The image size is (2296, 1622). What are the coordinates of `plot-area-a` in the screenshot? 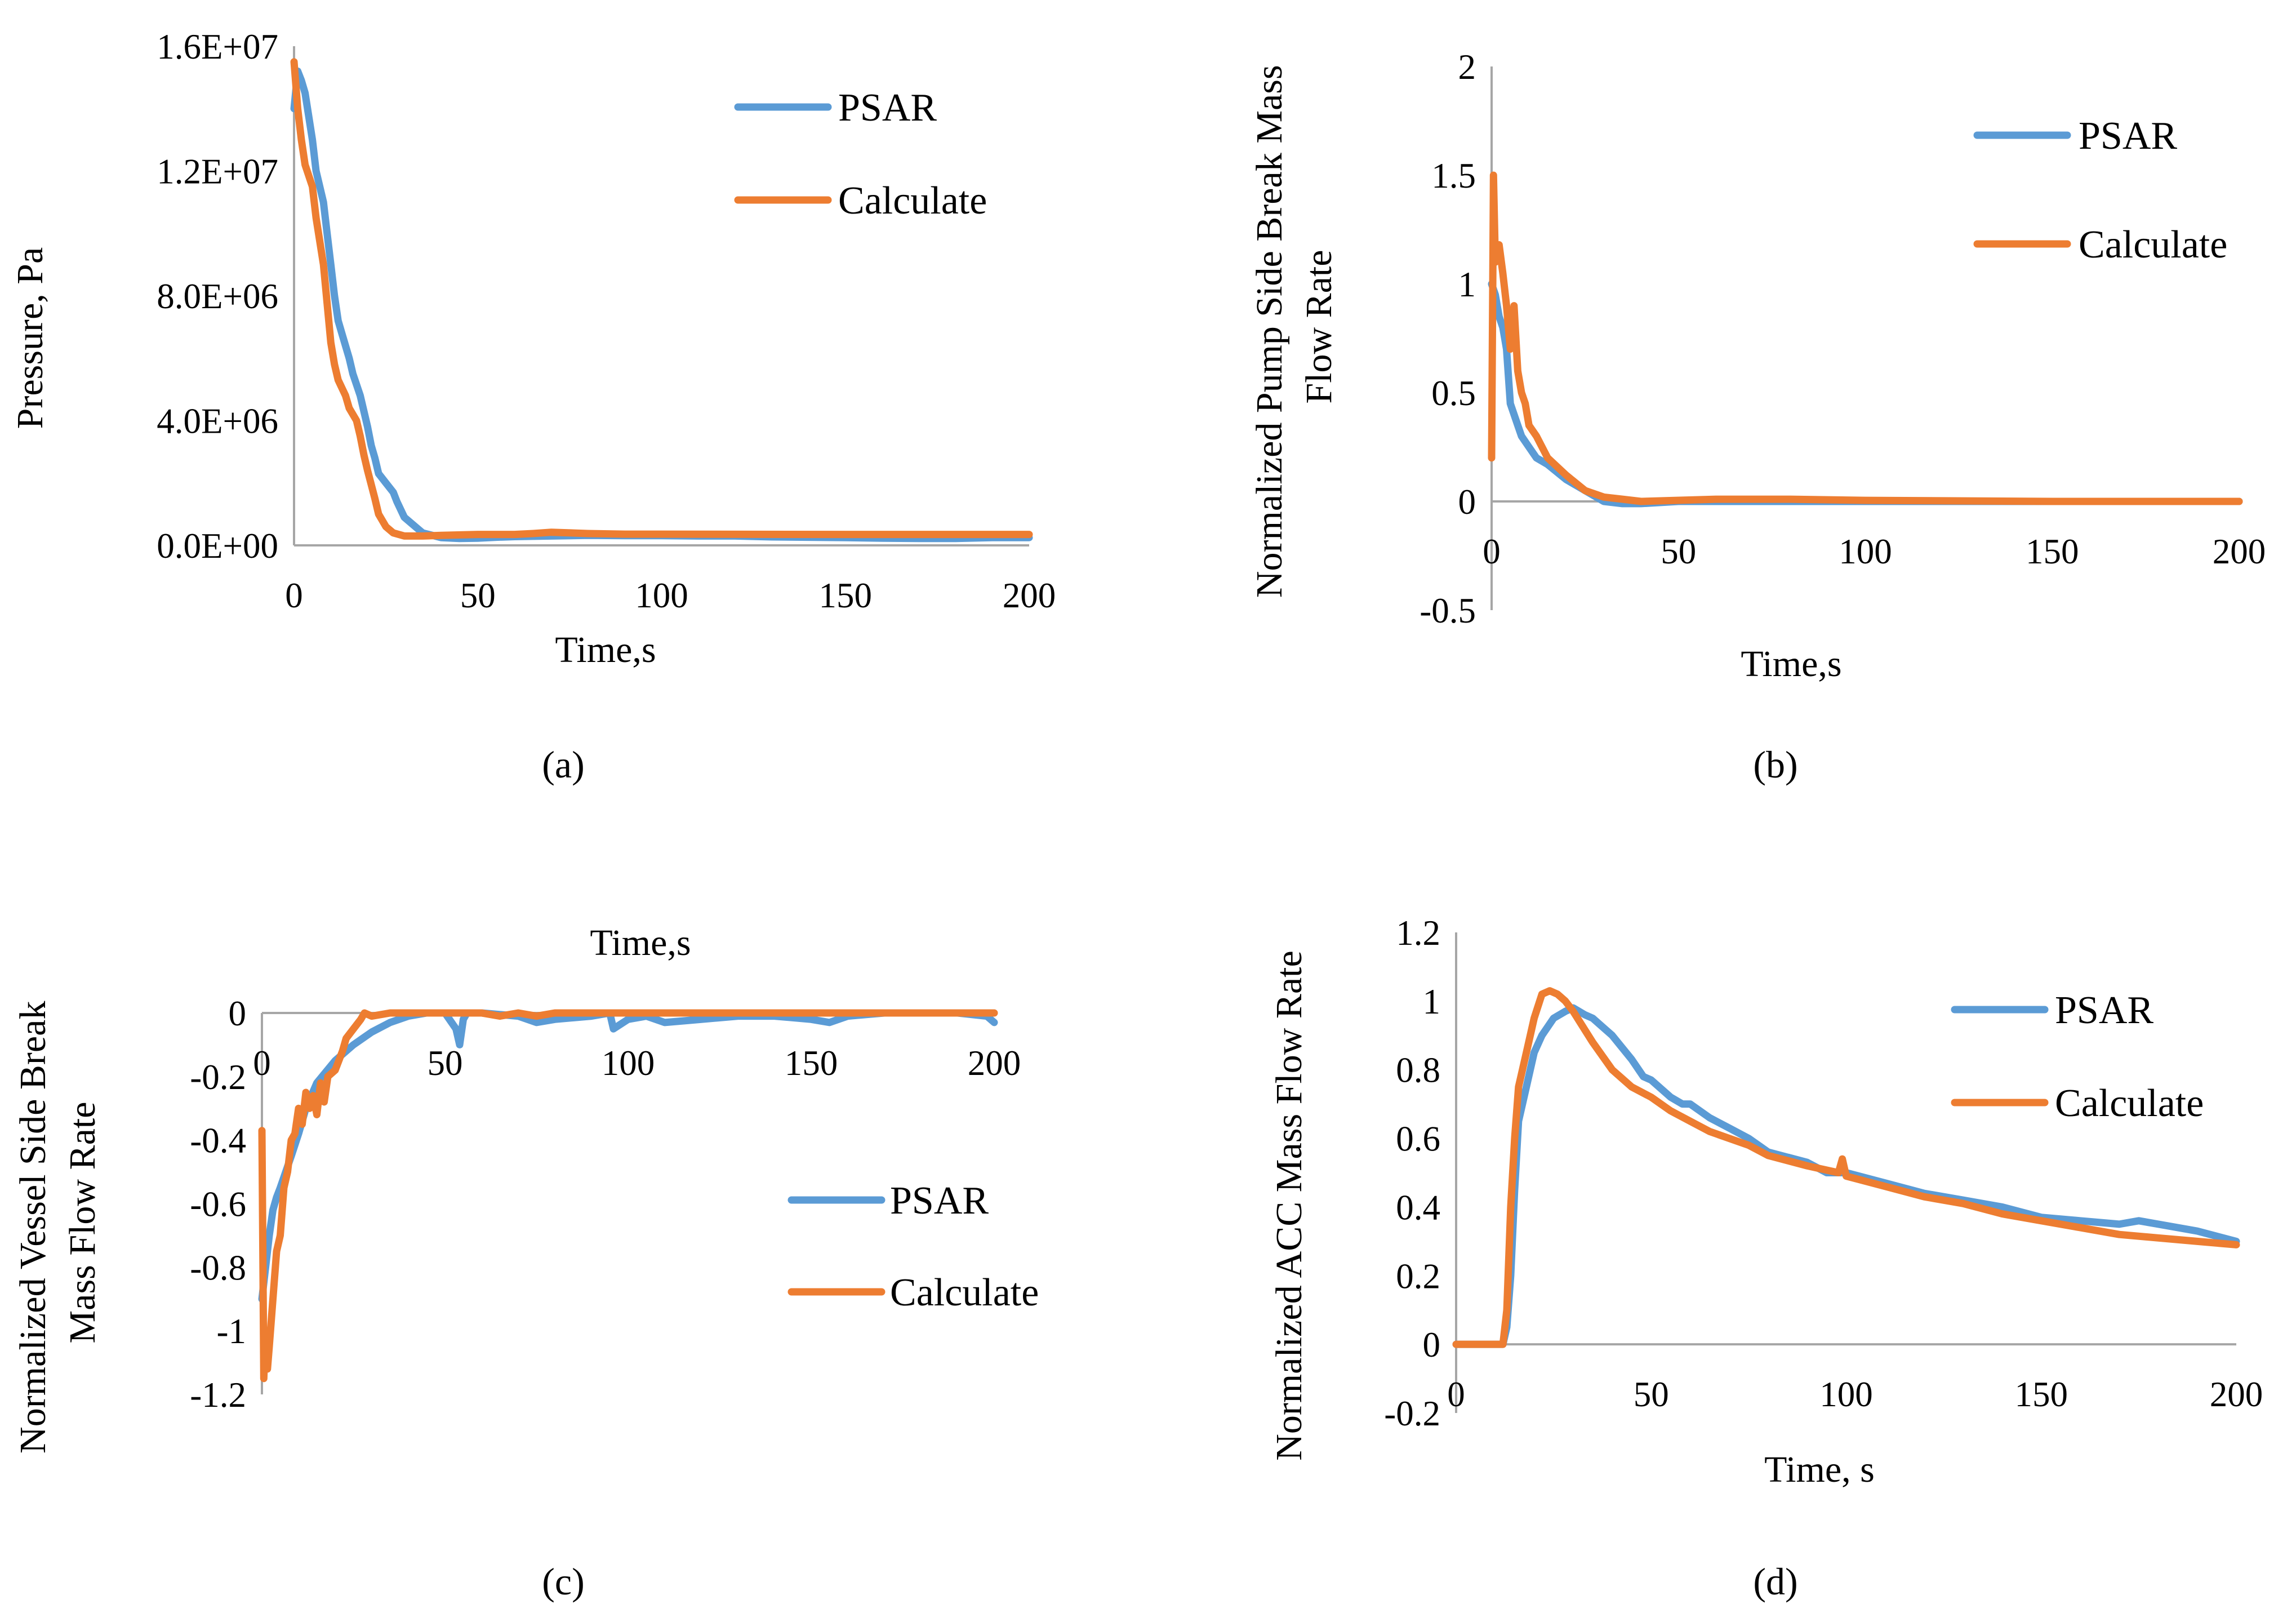 It's located at (661, 296).